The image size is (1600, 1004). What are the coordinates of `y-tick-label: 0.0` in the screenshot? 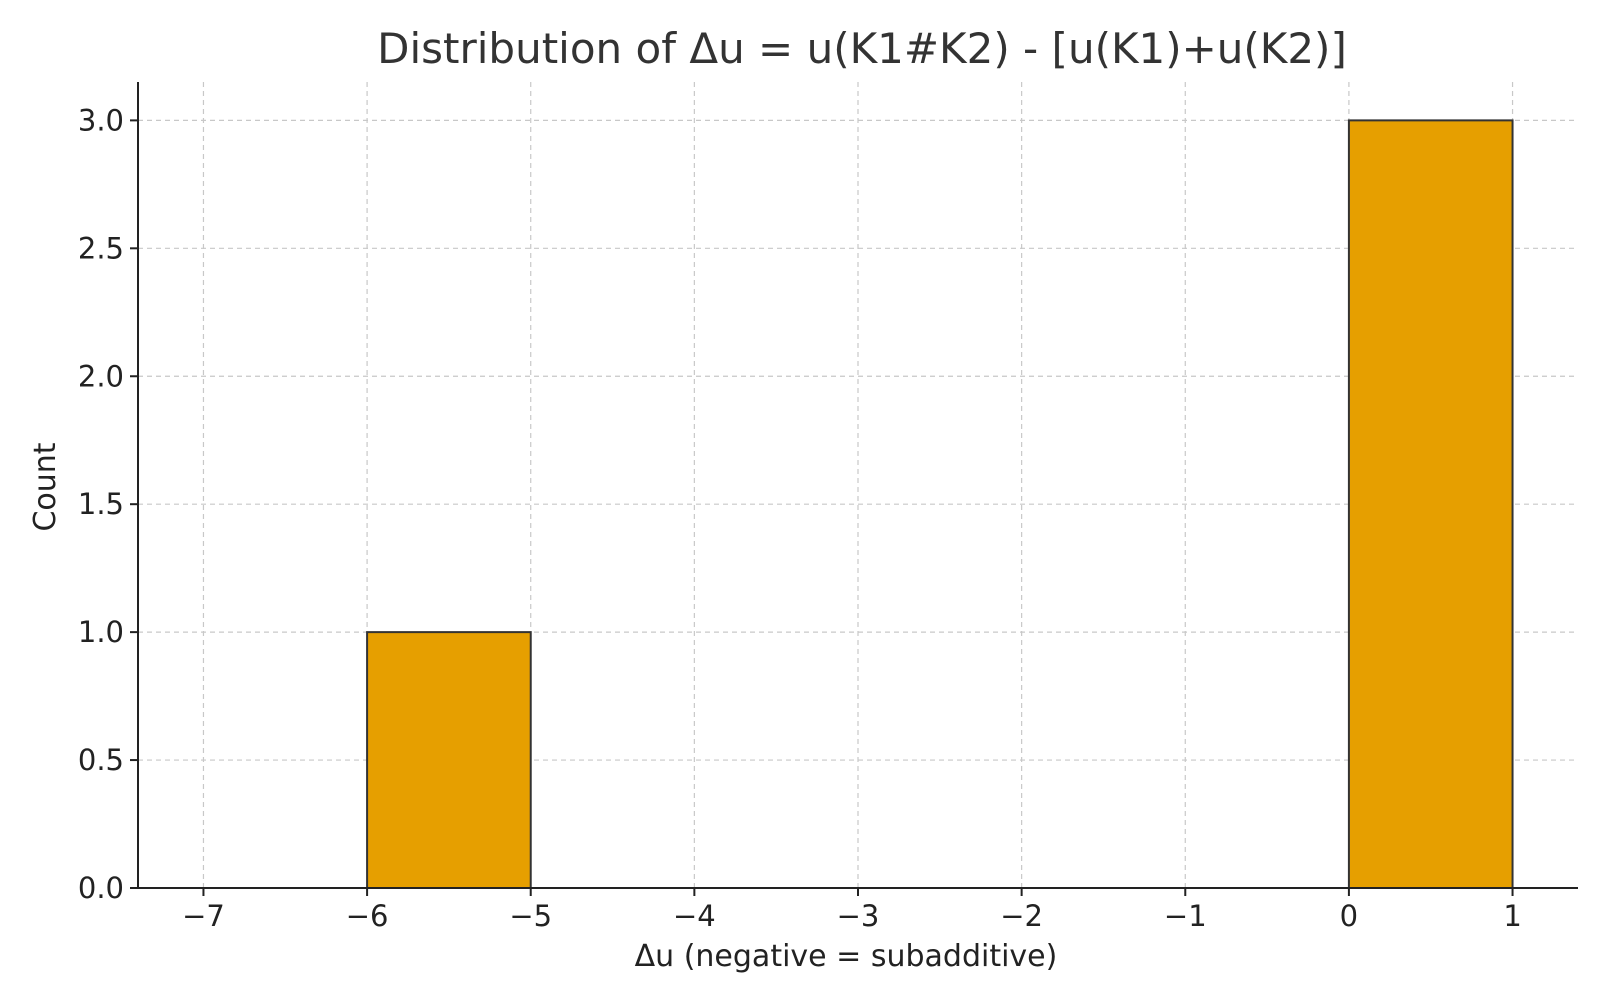 It's located at (101, 888).